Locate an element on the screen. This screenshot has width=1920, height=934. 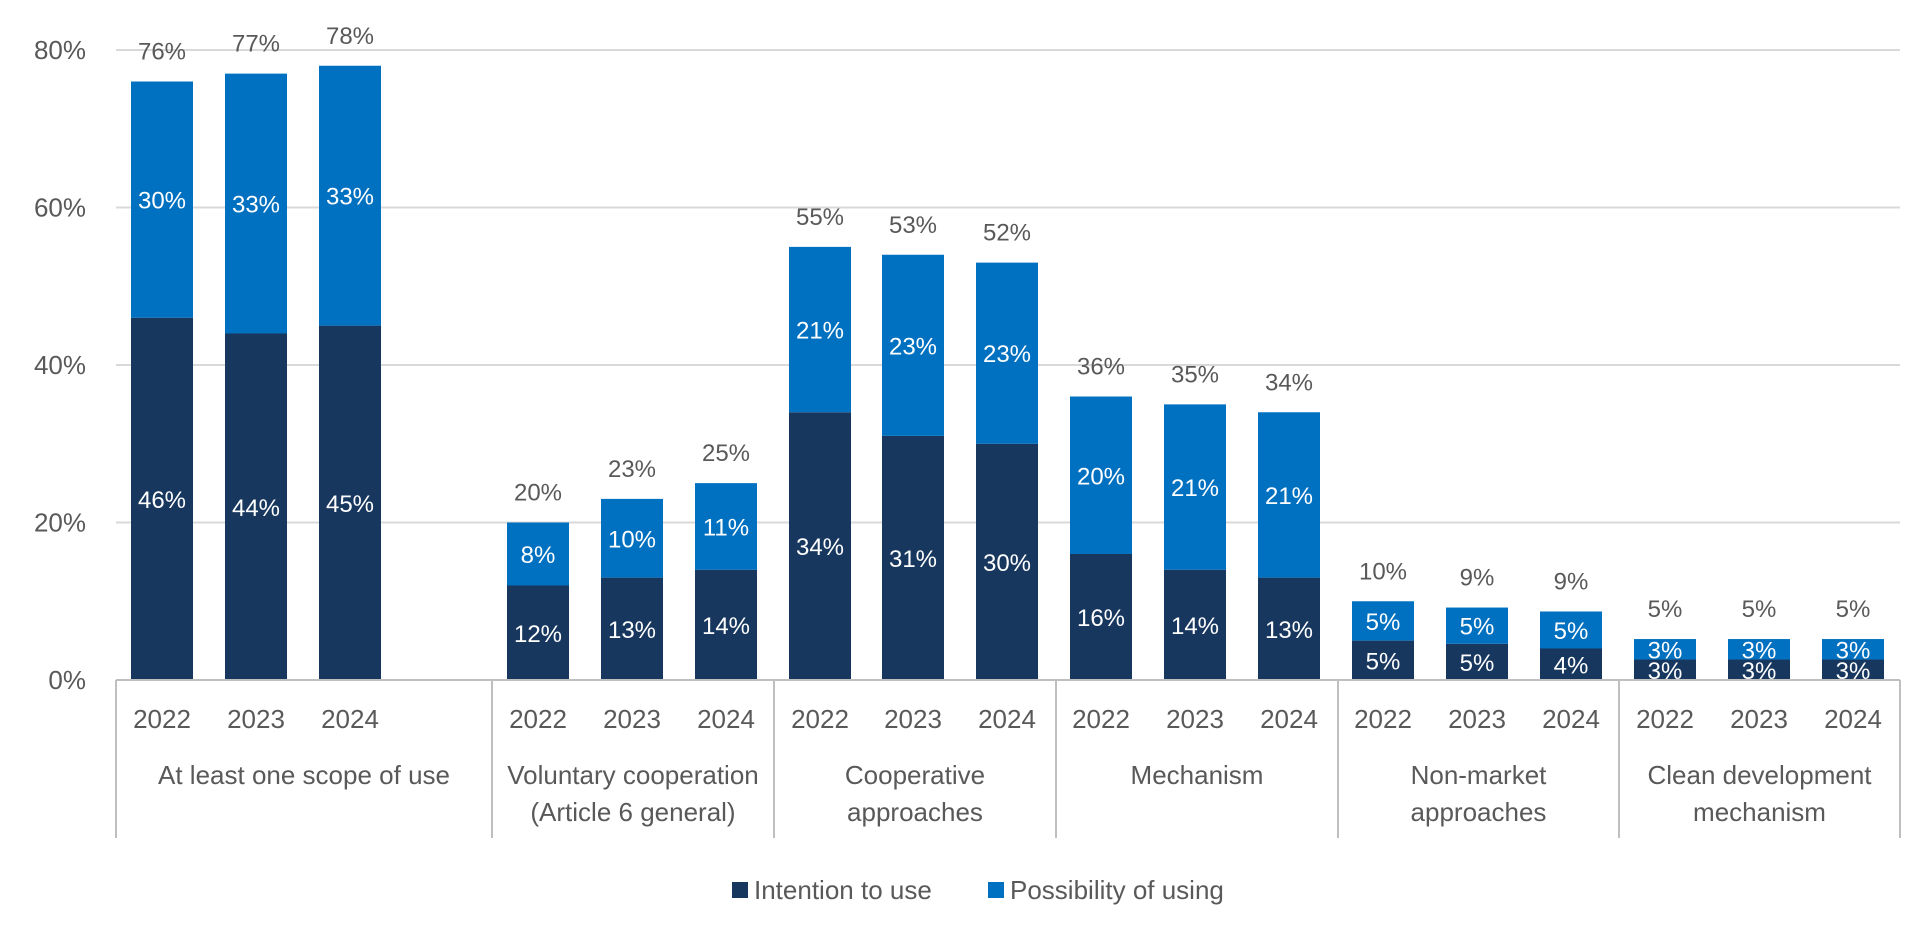
x-group-label: Voluntary cooperation is located at coordinates (633, 775).